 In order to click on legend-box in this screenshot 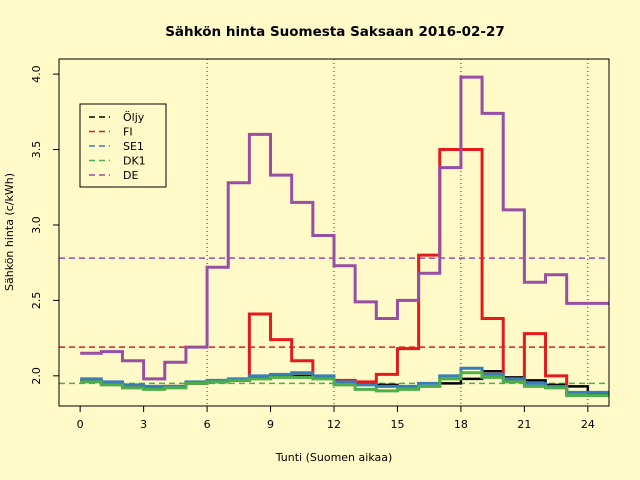, I will do `click(123, 145)`.